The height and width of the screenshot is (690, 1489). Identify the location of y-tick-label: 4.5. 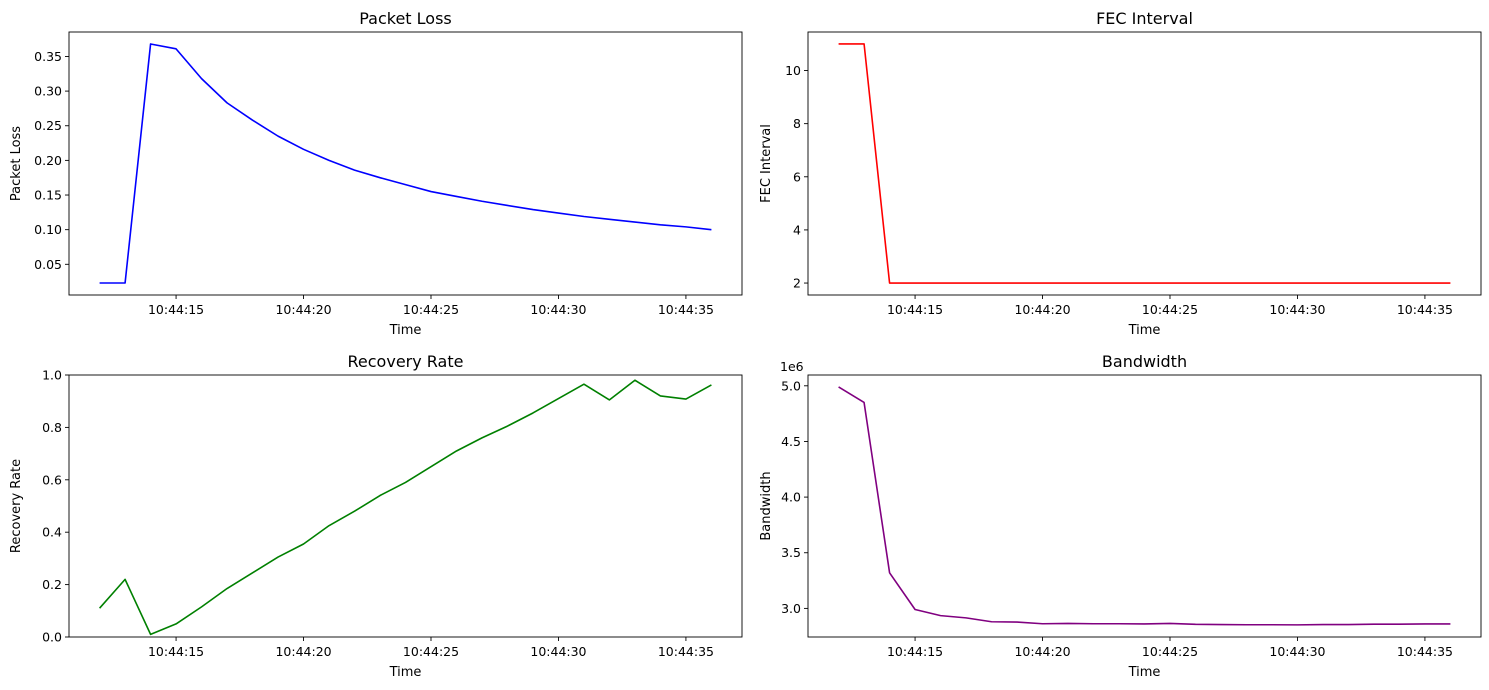
(791, 441).